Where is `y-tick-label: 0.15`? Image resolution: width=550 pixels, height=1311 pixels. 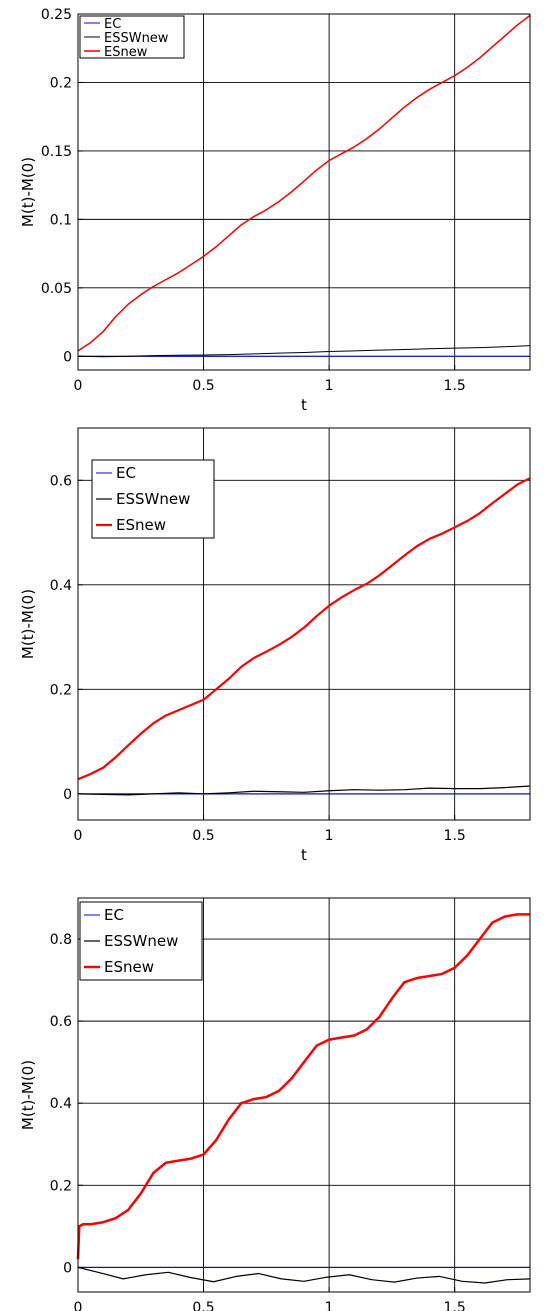
y-tick-label: 0.15 is located at coordinates (56, 152).